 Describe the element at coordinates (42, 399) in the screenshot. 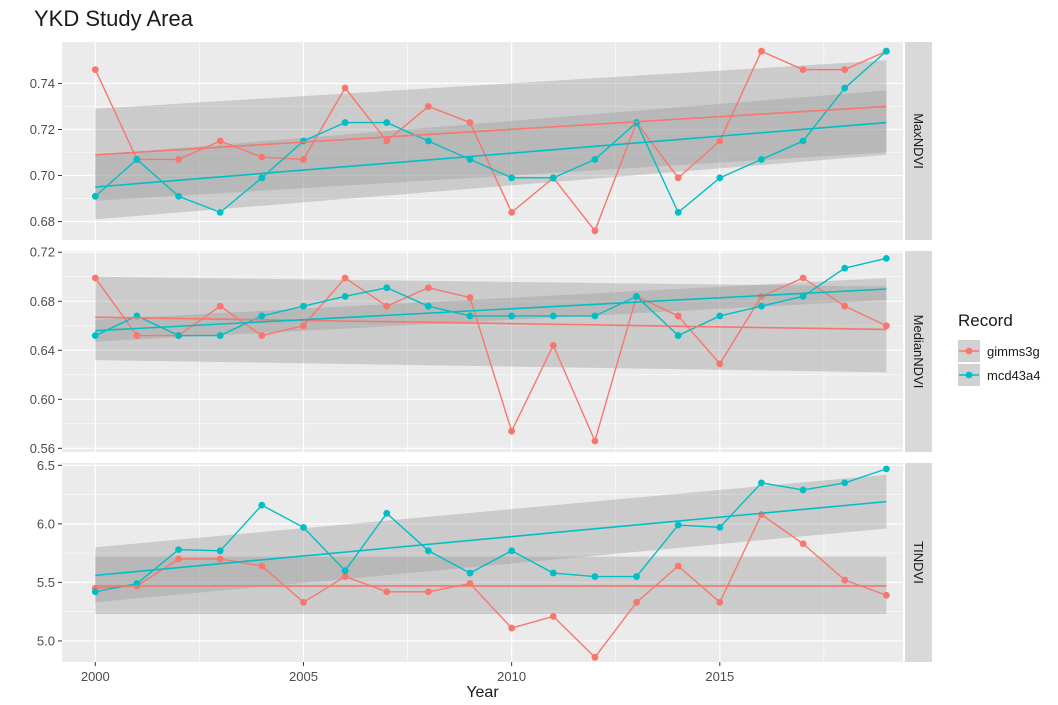

I see `y-tick-label: 0.60` at that location.